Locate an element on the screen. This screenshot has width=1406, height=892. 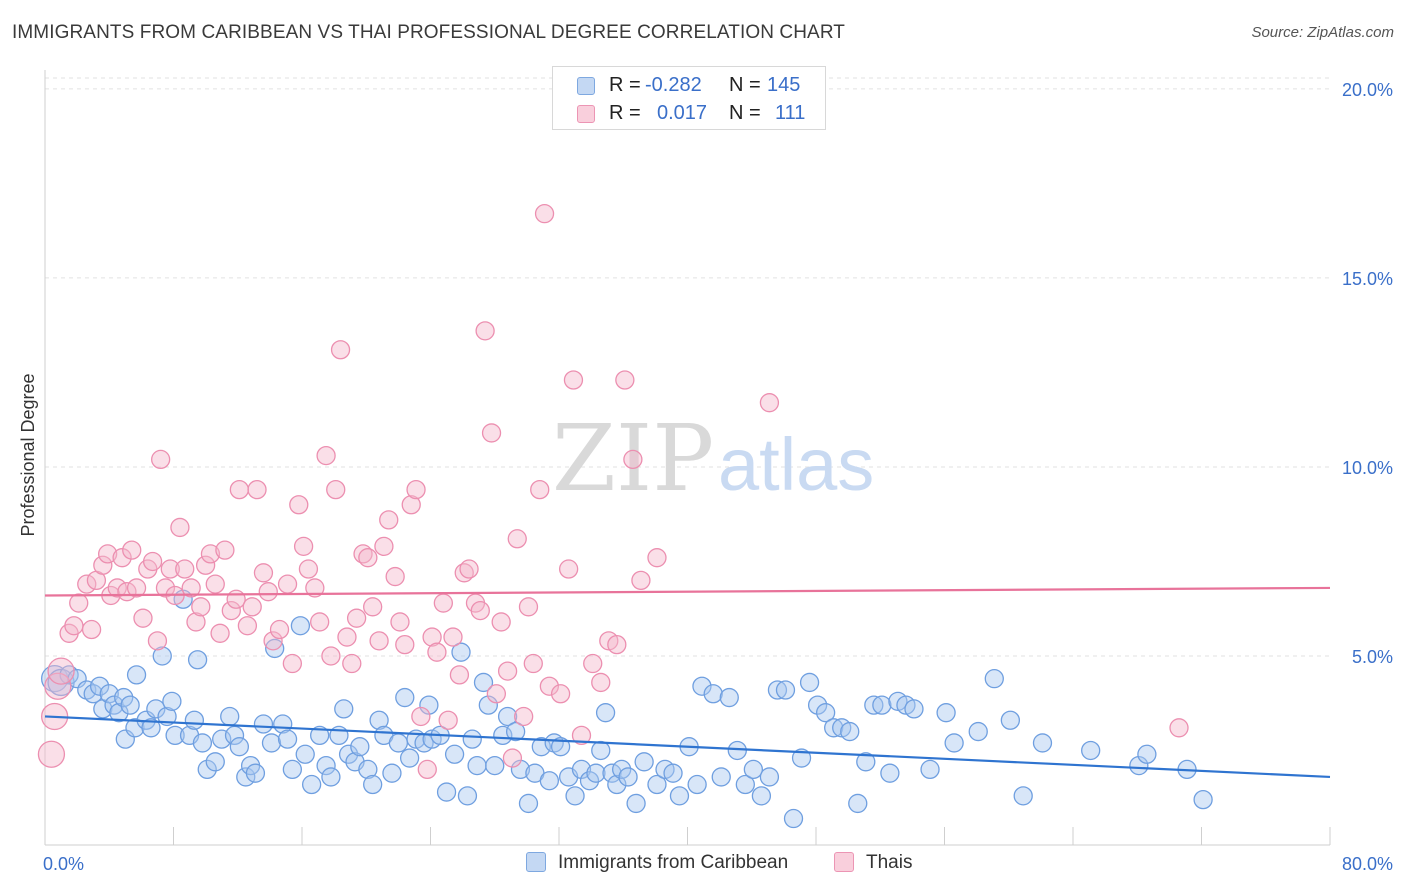
correlation-legend: R = -0.282 N = 145 R = 0.017 N = 111 is located at coordinates (689, 98).